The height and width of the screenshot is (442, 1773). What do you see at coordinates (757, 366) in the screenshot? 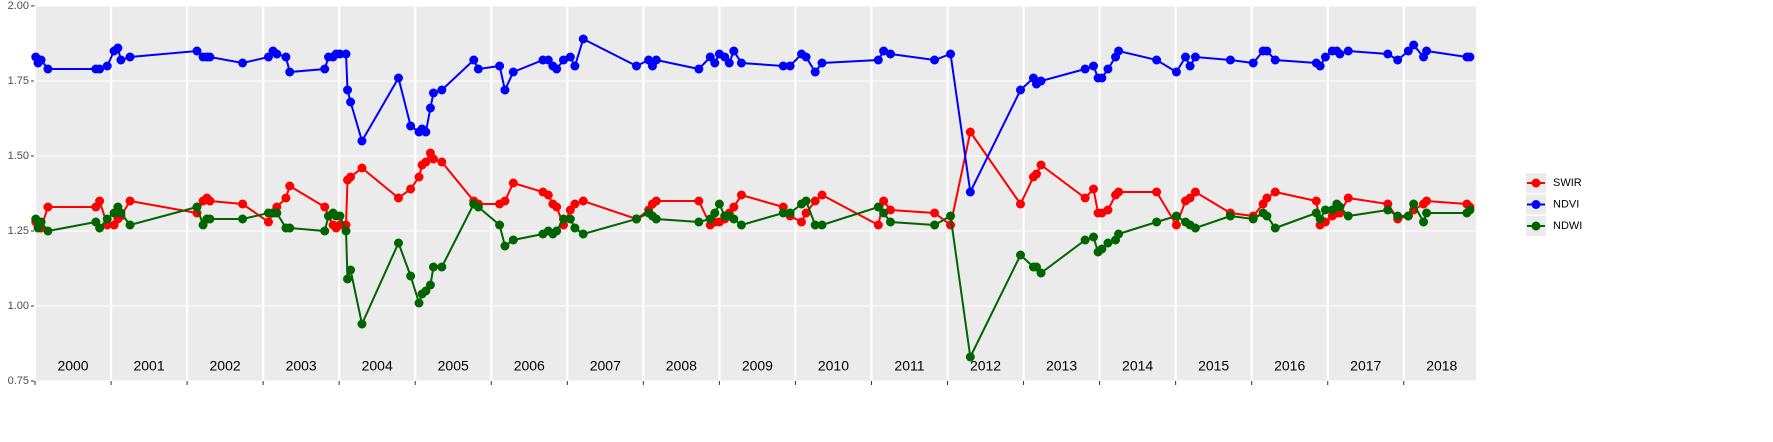
I see `year-label: 2009` at bounding box center [757, 366].